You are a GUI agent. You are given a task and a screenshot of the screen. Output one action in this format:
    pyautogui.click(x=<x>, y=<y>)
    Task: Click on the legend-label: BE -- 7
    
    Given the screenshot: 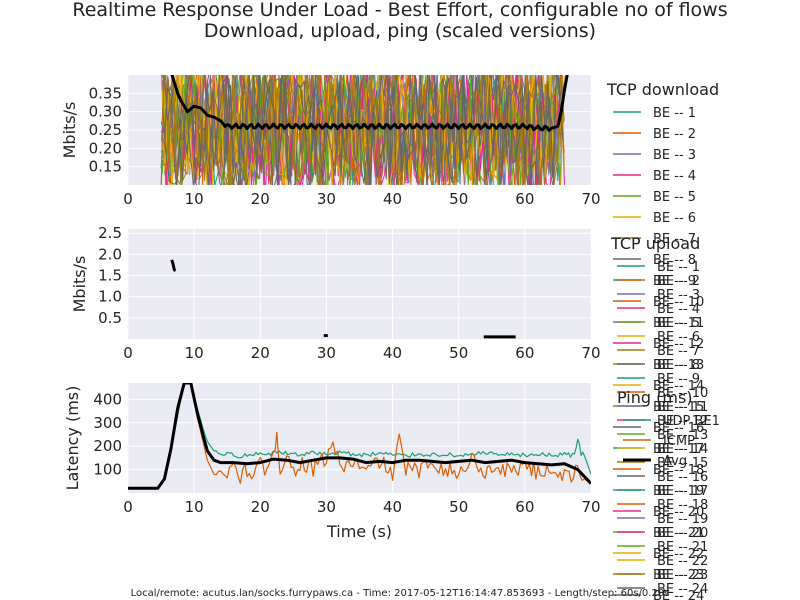 What is the action you would take?
    pyautogui.click(x=674, y=239)
    